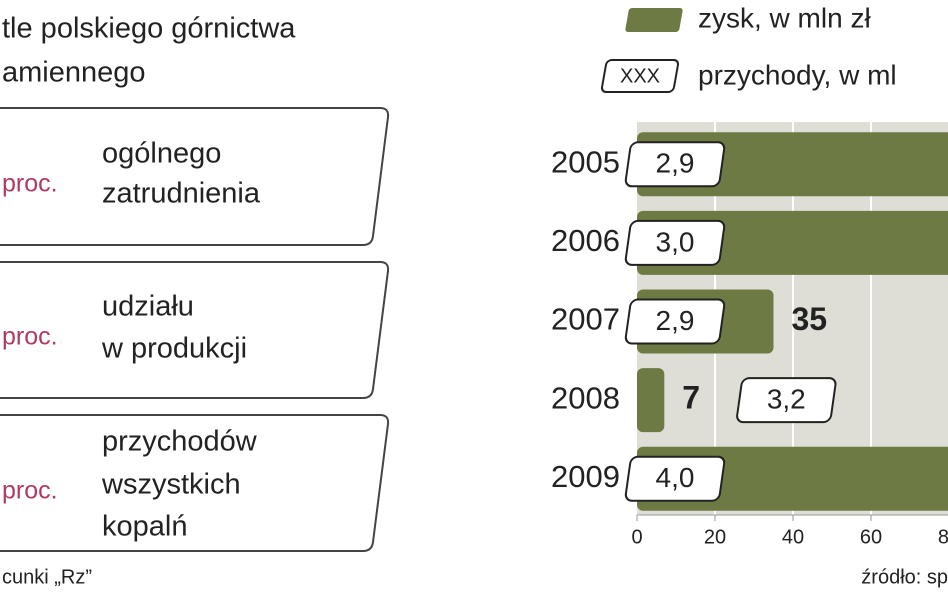 The image size is (948, 593). Describe the element at coordinates (797, 74) in the screenshot. I see `legend-label: przychody, w ml` at that location.